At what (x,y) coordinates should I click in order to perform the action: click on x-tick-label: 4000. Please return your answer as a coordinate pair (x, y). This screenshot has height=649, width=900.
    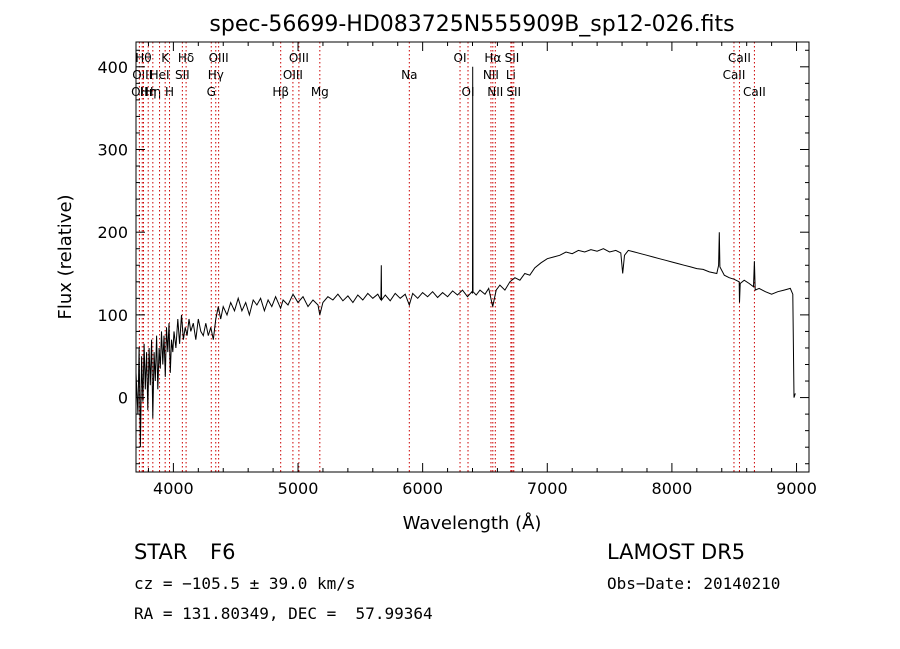
    Looking at the image, I should click on (173, 488).